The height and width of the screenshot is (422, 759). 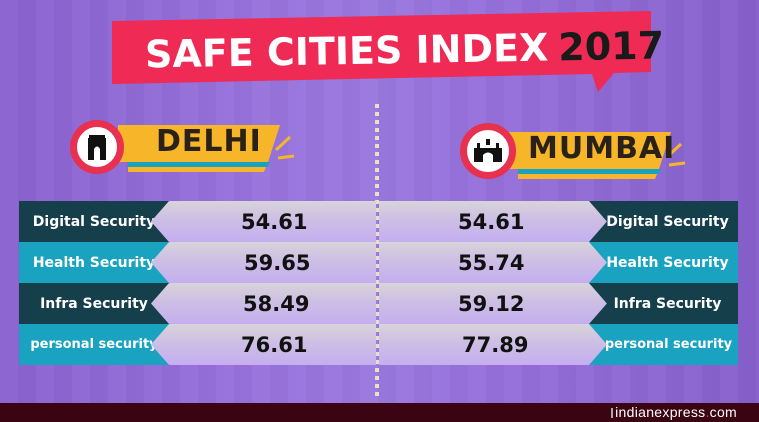 I want to click on table-row: personal security 76.61, so click(x=197, y=344).